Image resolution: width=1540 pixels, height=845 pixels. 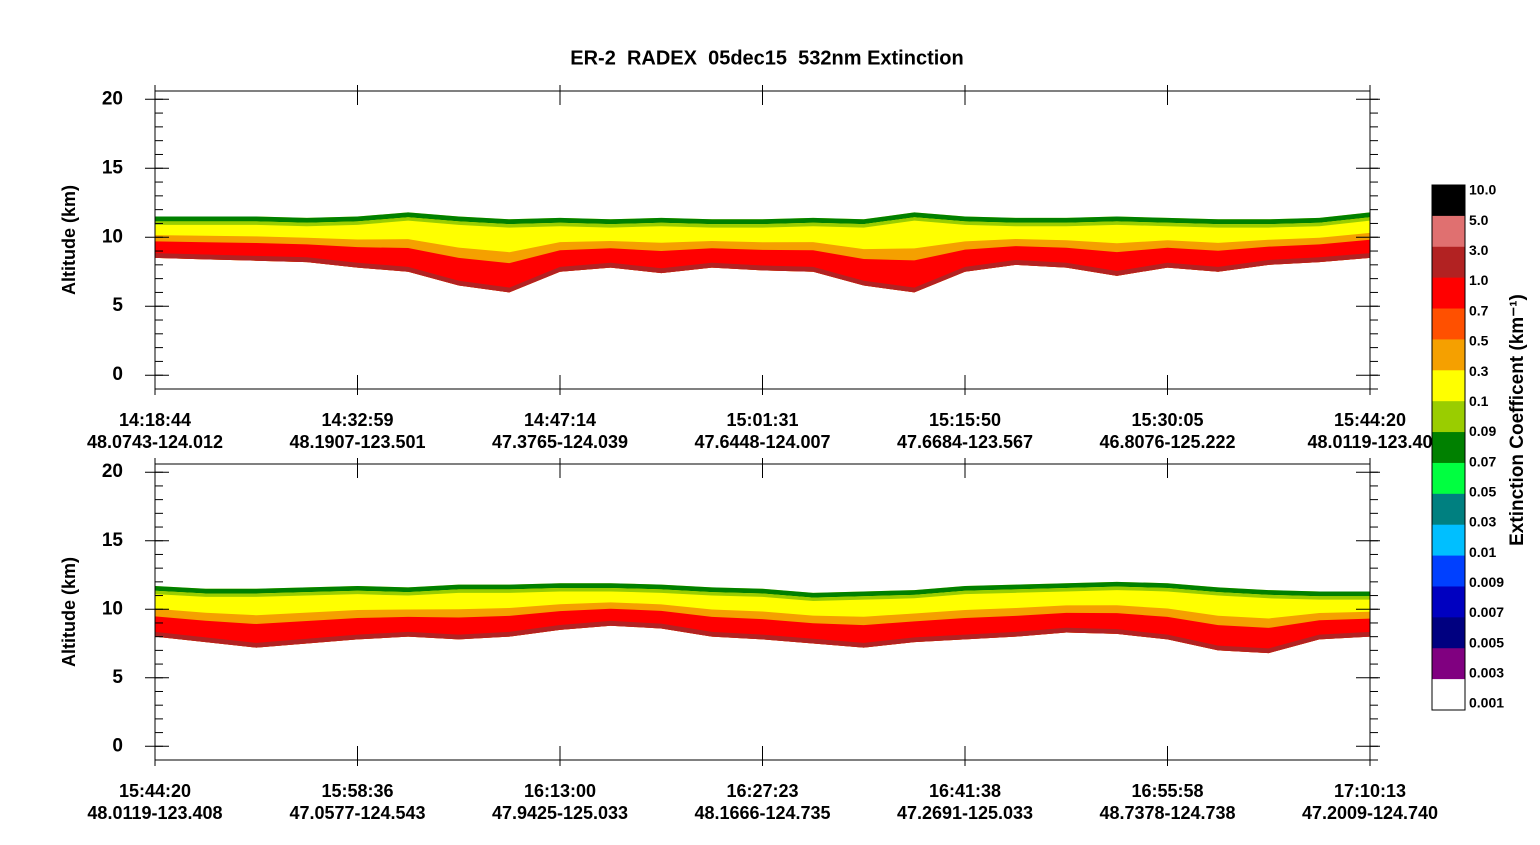 I want to click on colorbar-label: 0.09, so click(x=1482, y=431).